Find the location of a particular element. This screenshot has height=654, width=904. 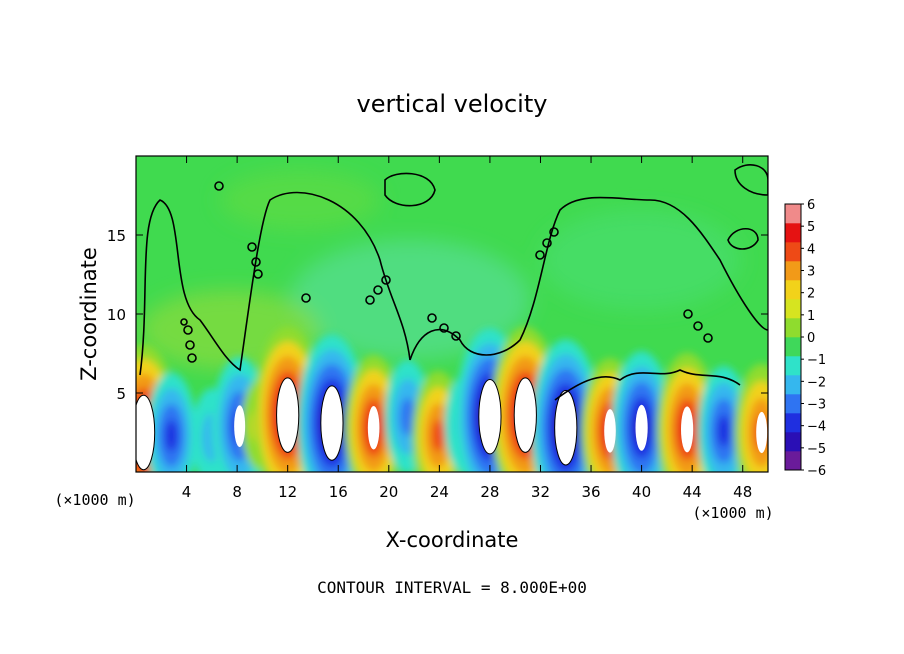

colorbar-label: 5 is located at coordinates (811, 227).